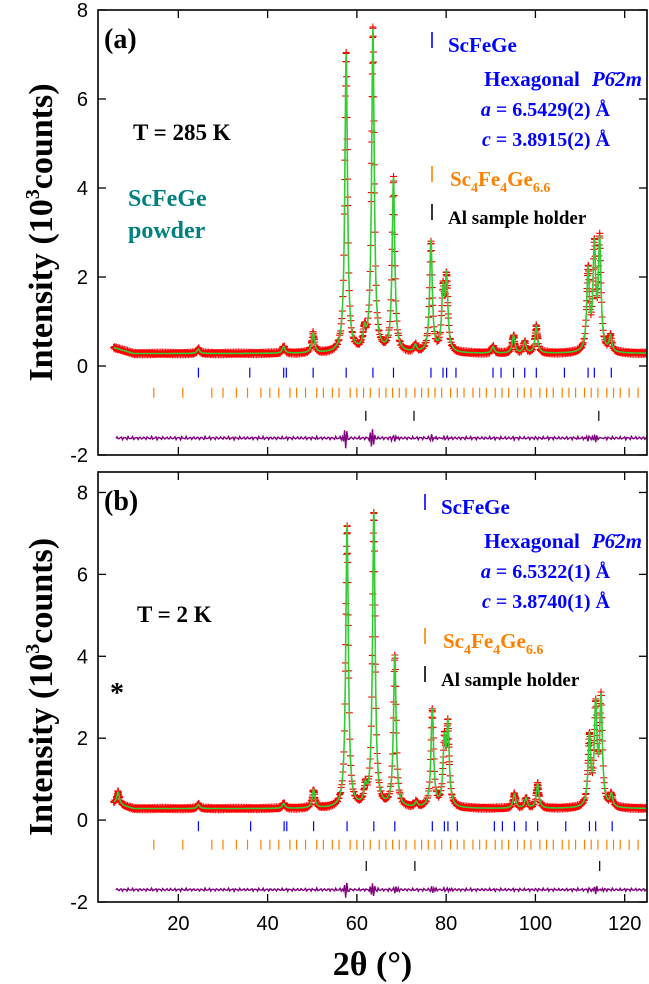  Describe the element at coordinates (178, 924) in the screenshot. I see `x-tick-label: 20` at that location.